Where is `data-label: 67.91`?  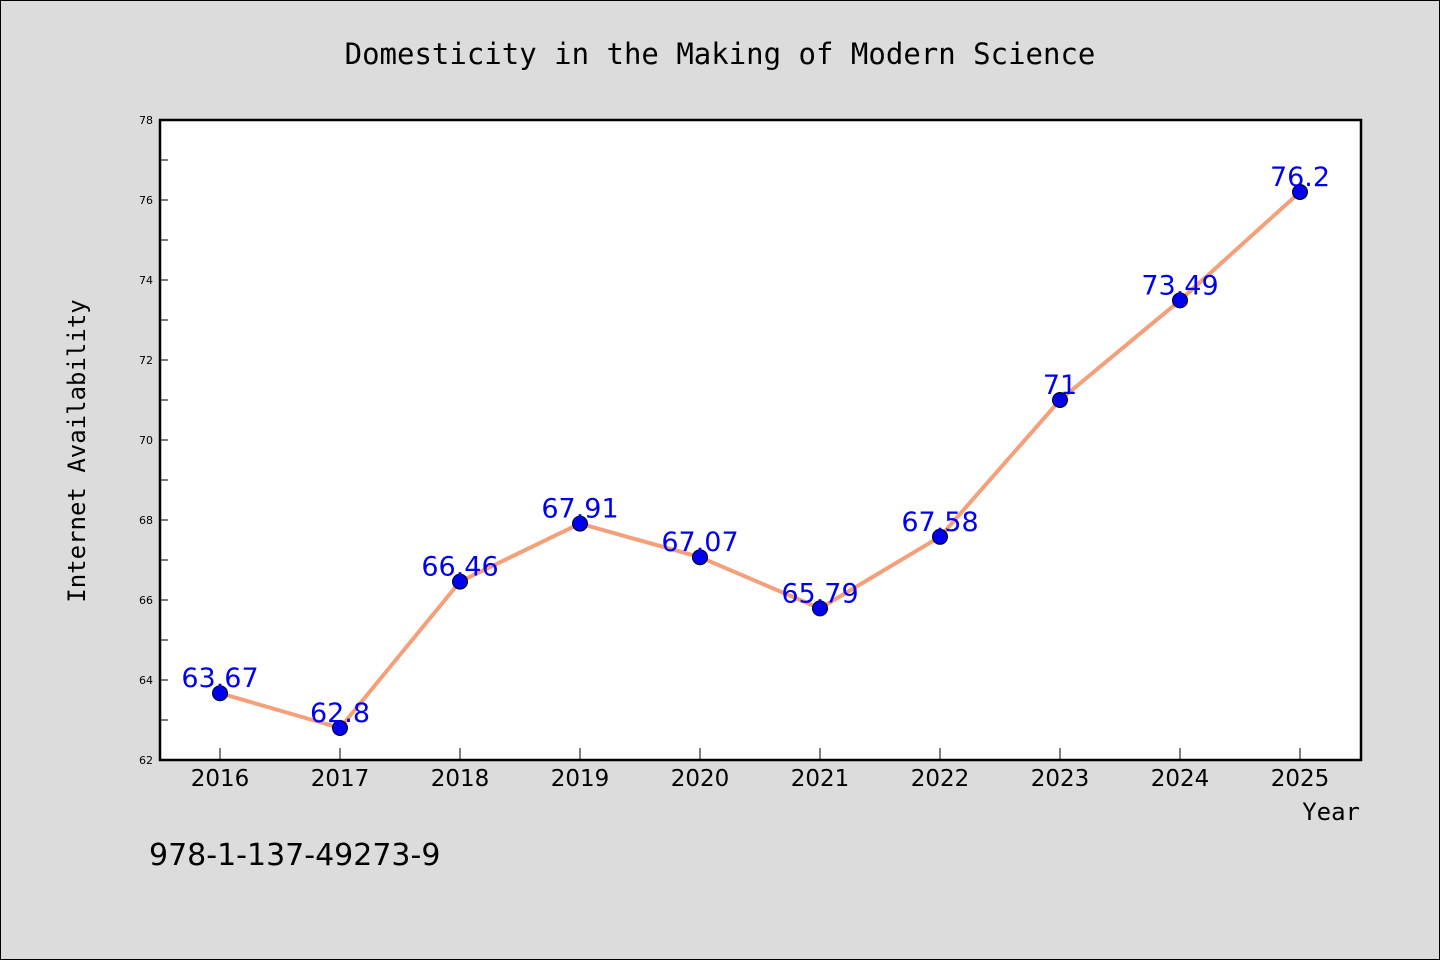 data-label: 67.91 is located at coordinates (579, 509).